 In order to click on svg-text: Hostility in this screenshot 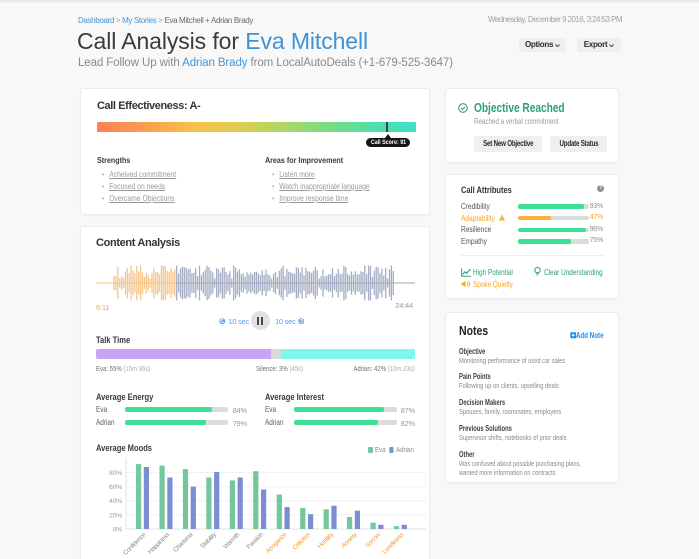, I will do `click(325, 540)`.